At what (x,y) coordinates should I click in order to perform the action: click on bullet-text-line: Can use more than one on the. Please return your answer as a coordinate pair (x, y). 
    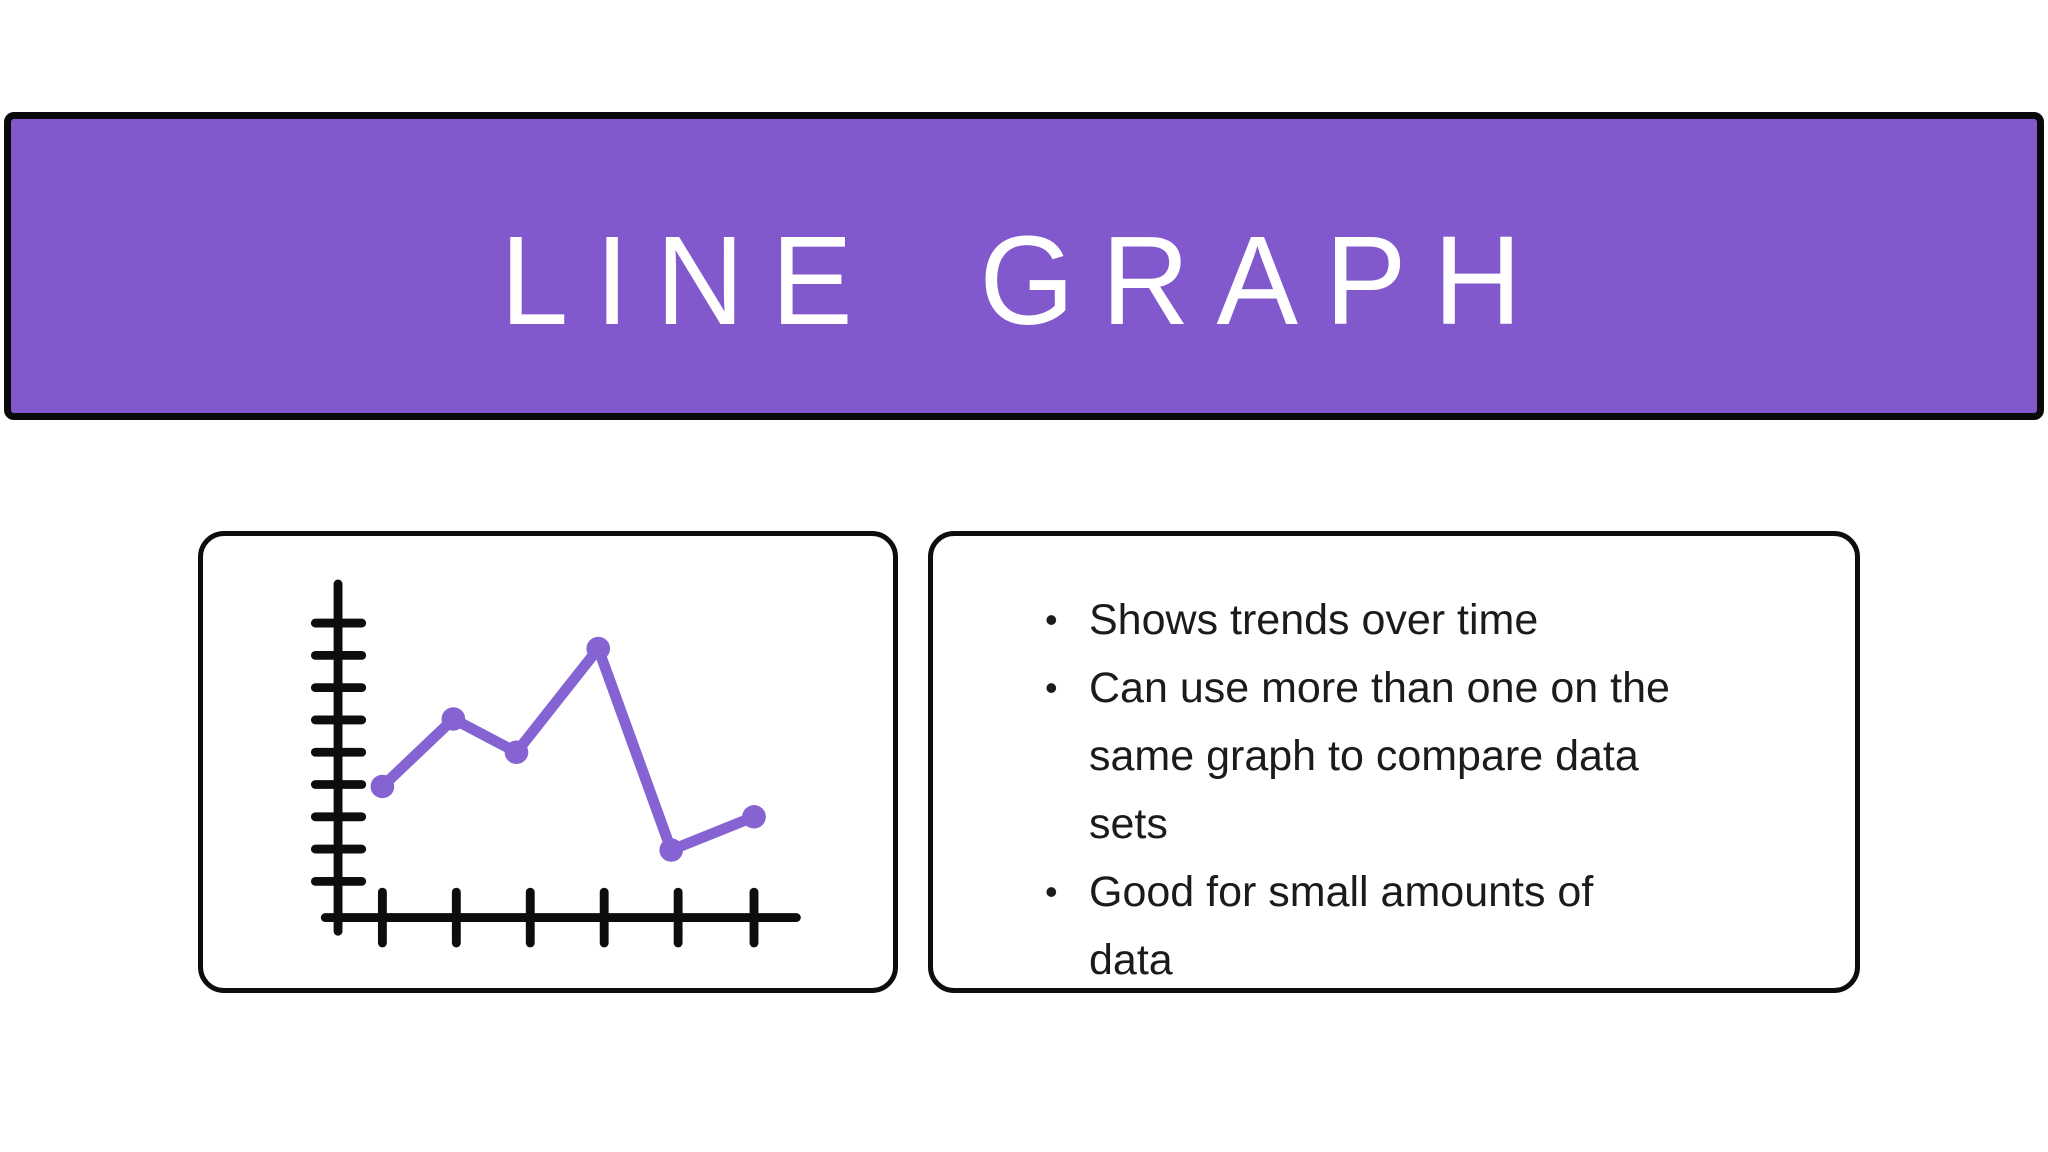
    Looking at the image, I should click on (1379, 688).